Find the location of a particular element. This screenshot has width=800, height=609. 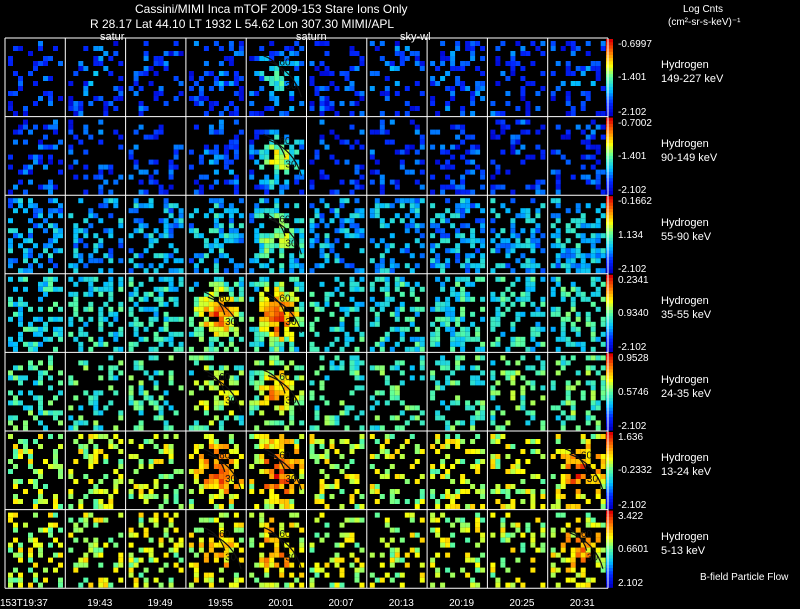

contour-label: 30 is located at coordinates (291, 243).